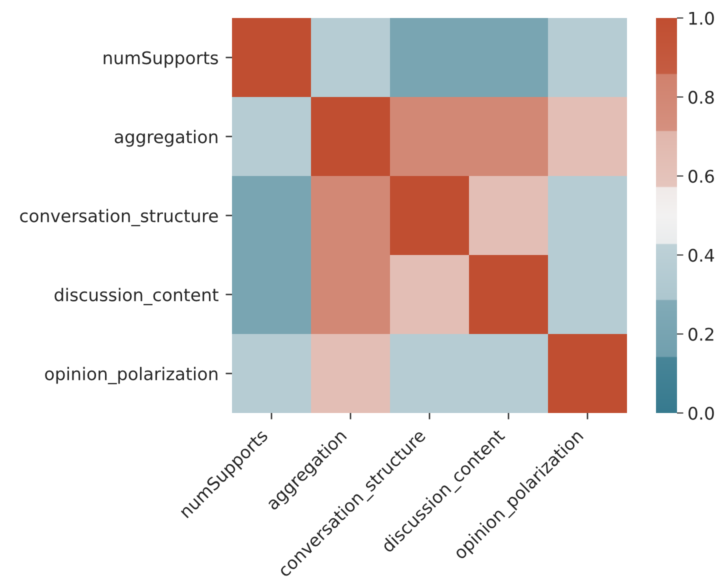 The height and width of the screenshot is (588, 721). What do you see at coordinates (701, 334) in the screenshot?
I see `color-bar-label: 0.2` at bounding box center [701, 334].